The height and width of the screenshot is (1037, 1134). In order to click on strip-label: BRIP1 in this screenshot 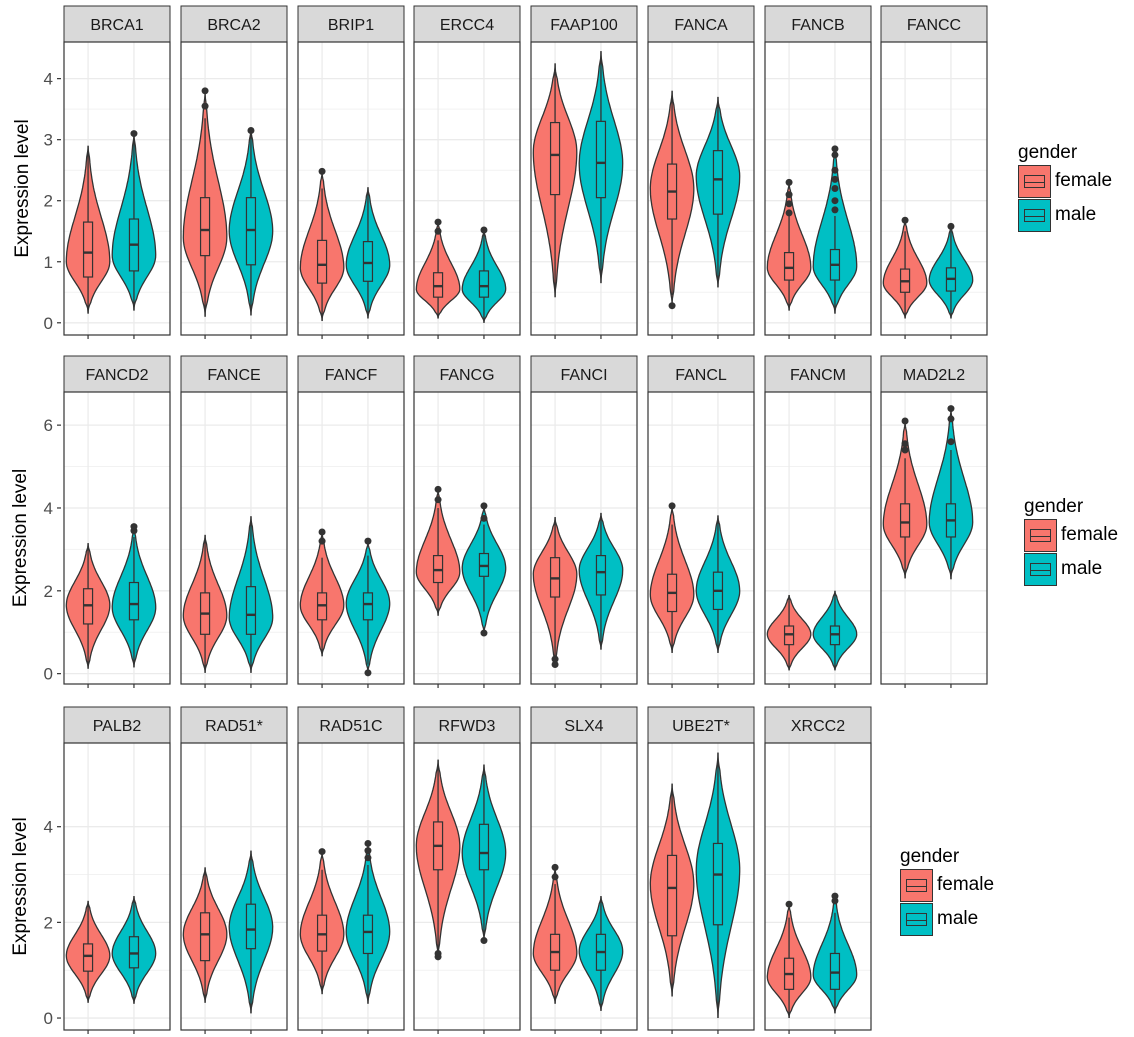, I will do `click(351, 25)`.